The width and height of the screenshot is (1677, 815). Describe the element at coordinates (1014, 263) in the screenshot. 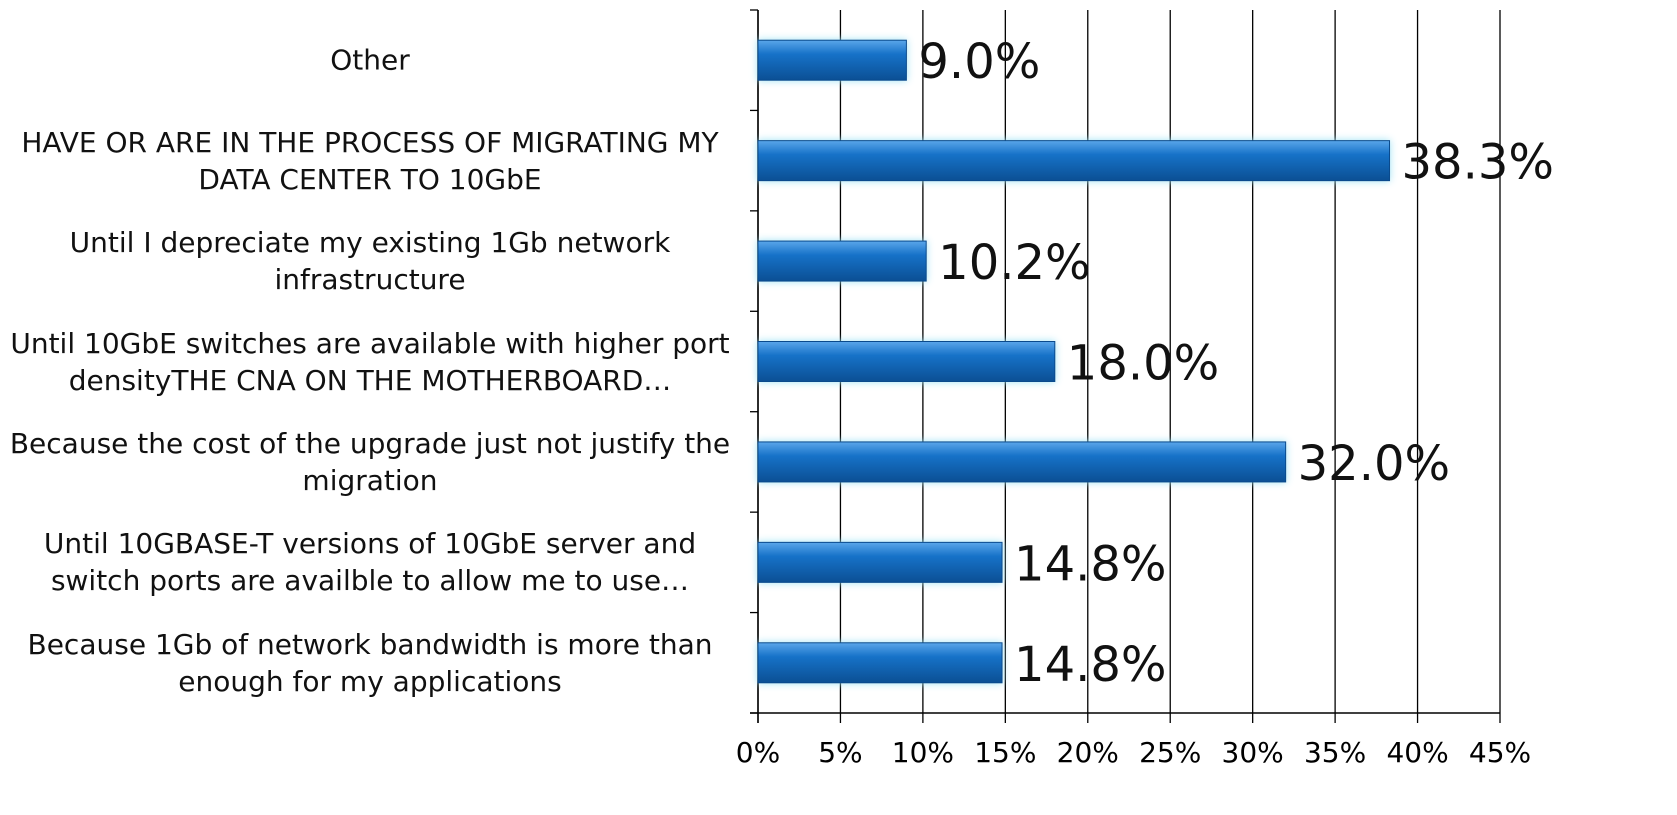

I see `value-label: 10.2%` at that location.